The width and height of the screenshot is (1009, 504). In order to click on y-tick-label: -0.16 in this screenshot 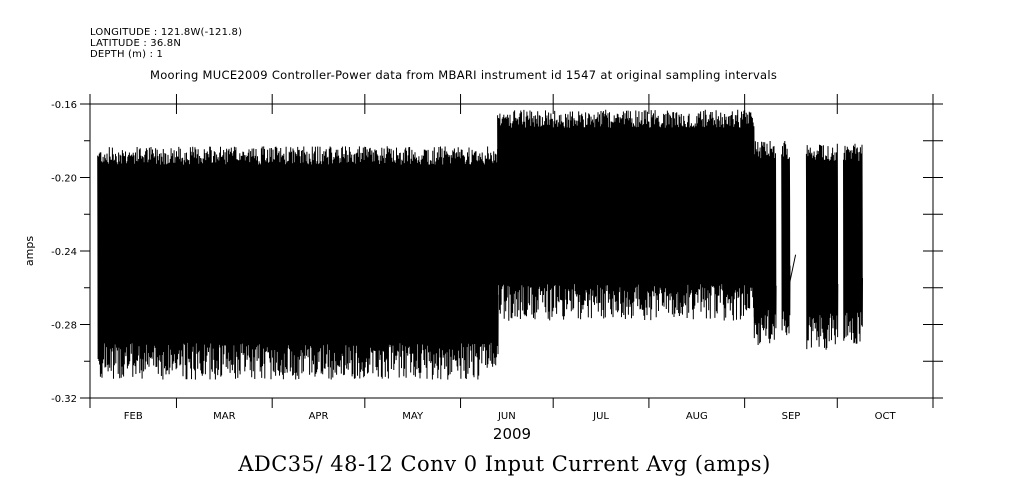, I will do `click(64, 105)`.